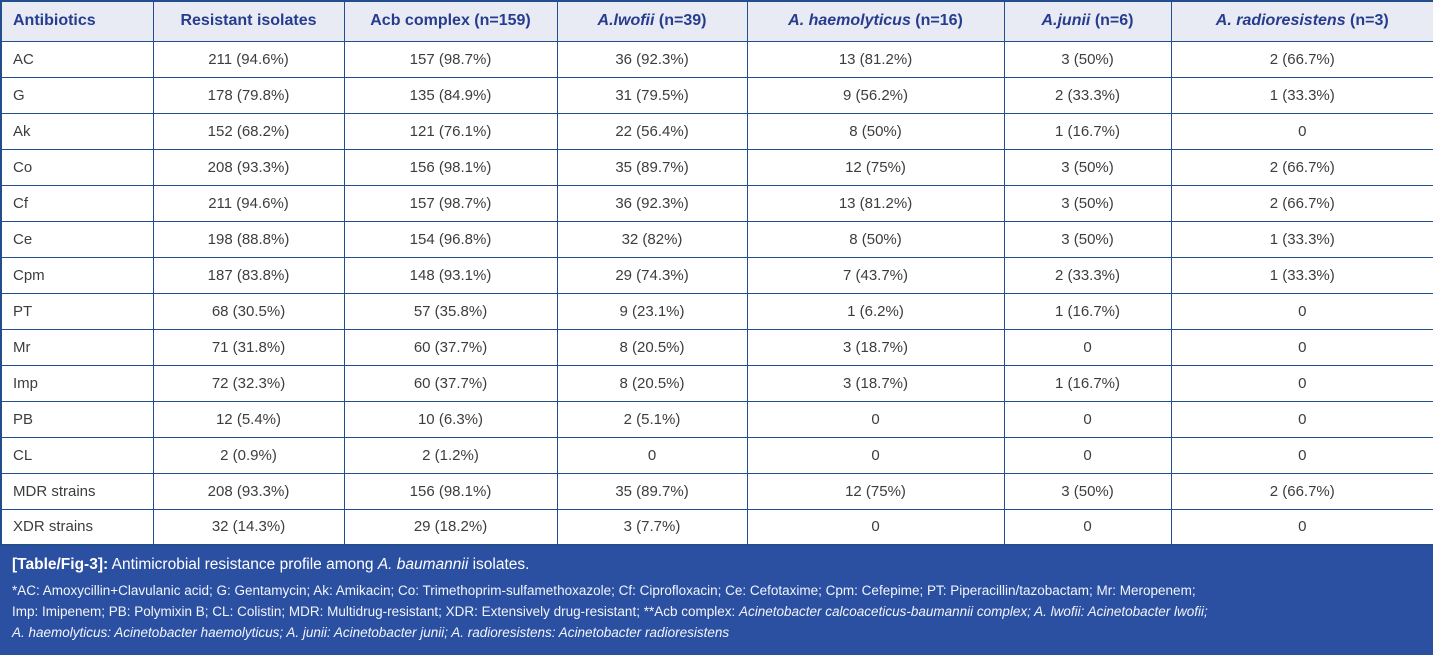 The width and height of the screenshot is (1433, 655). I want to click on value-cell: 31 (79.5%), so click(652, 95).